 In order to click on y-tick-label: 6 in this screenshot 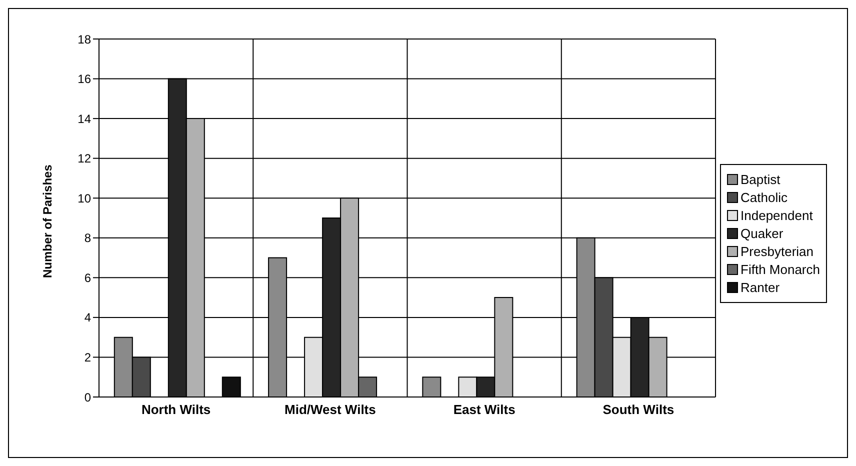, I will do `click(88, 277)`.